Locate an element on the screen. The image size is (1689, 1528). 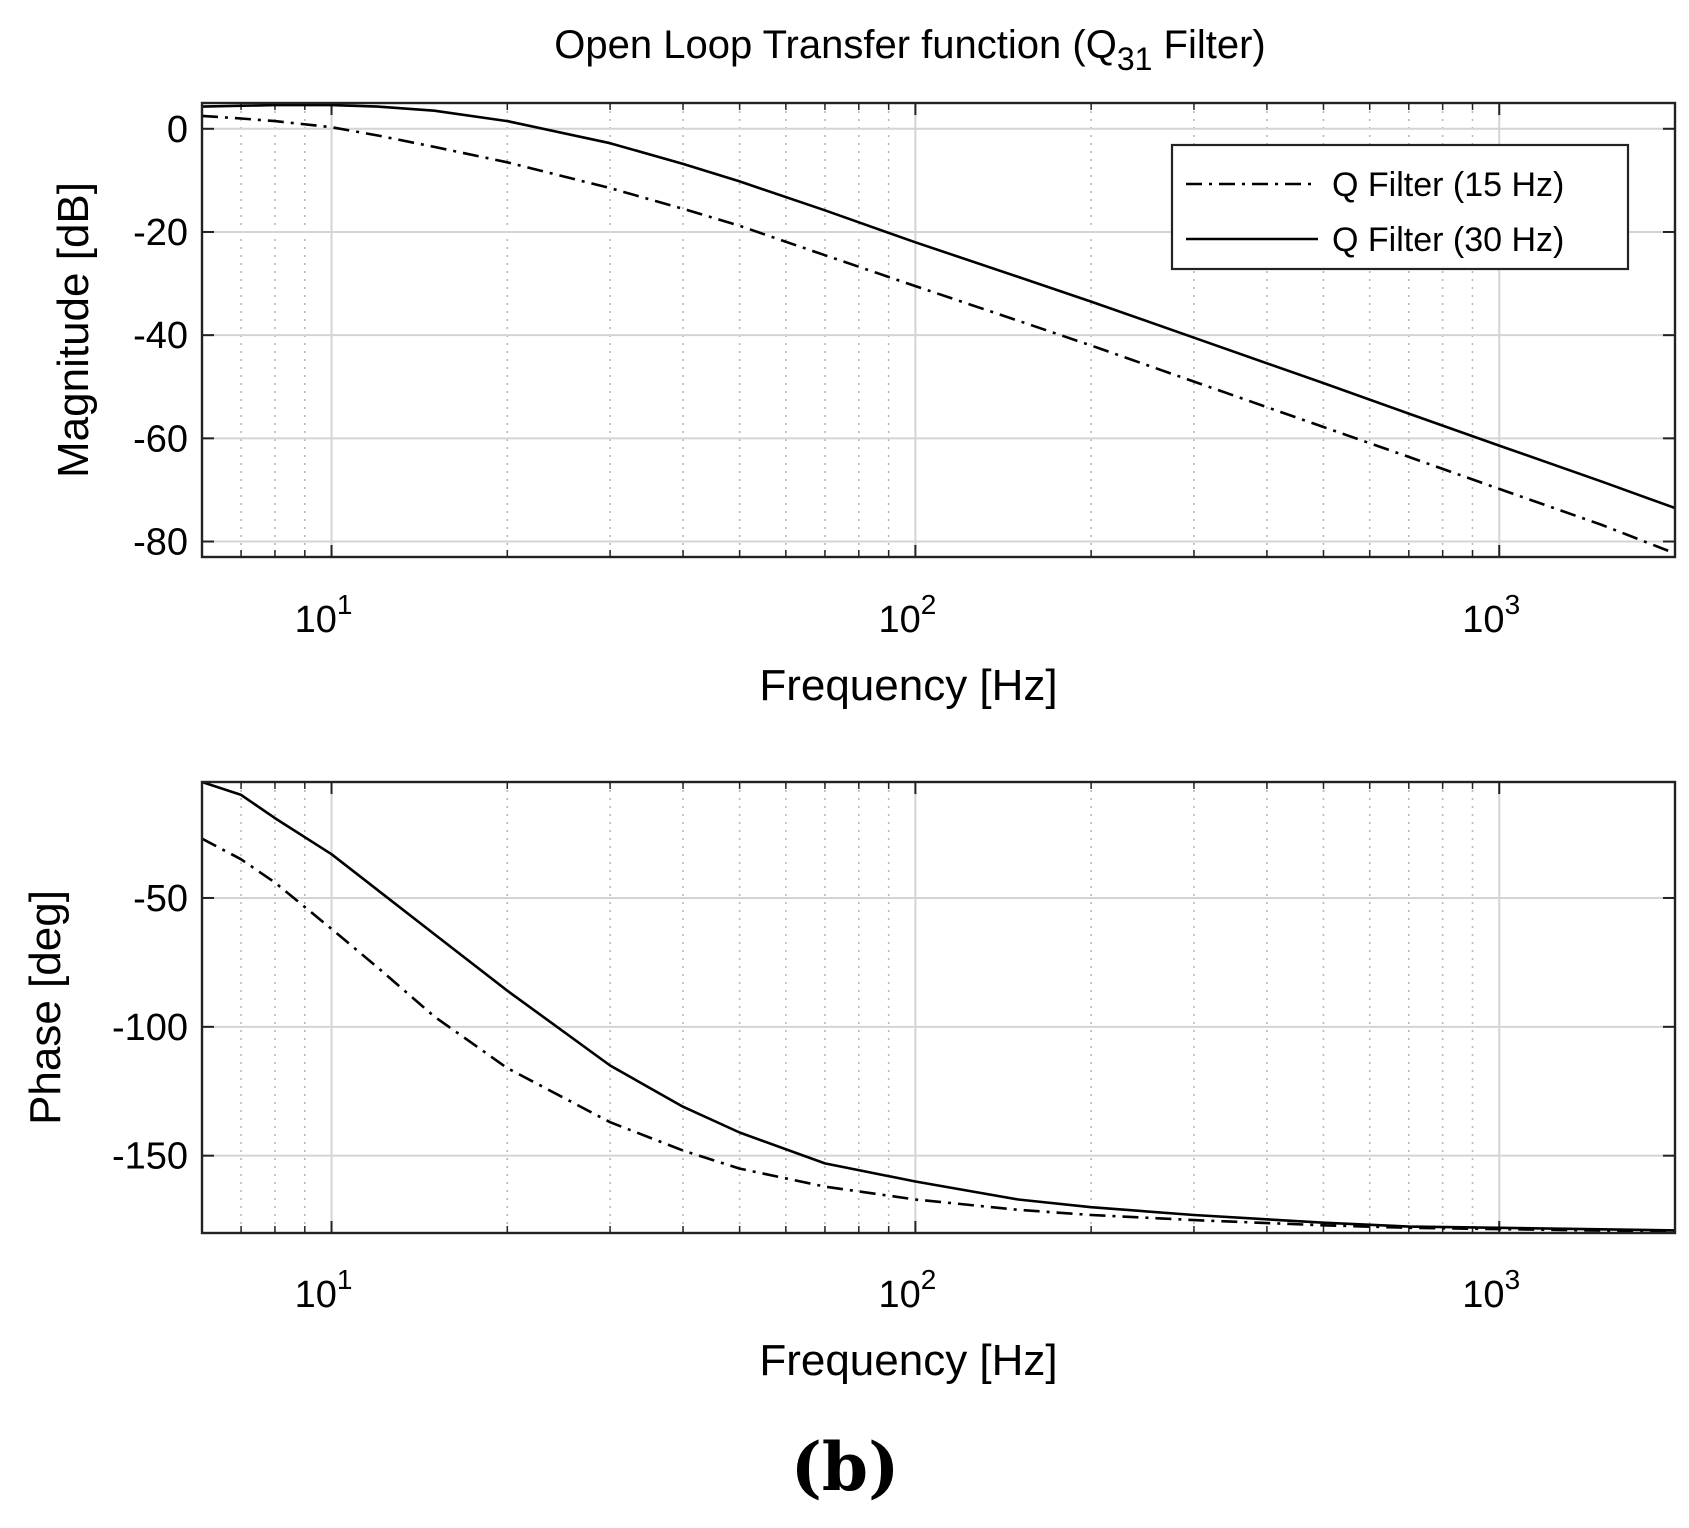
y-tick-label: -150 is located at coordinates (150, 1157).